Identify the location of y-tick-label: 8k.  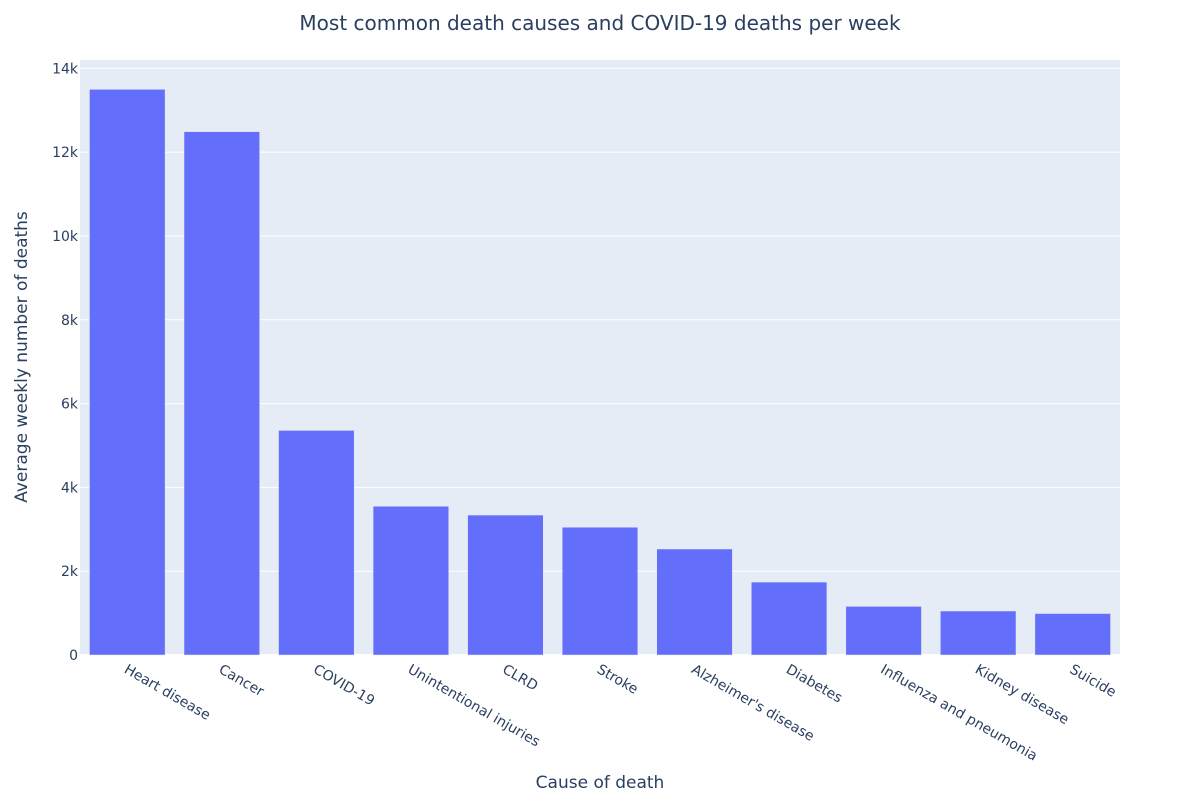
(70, 321).